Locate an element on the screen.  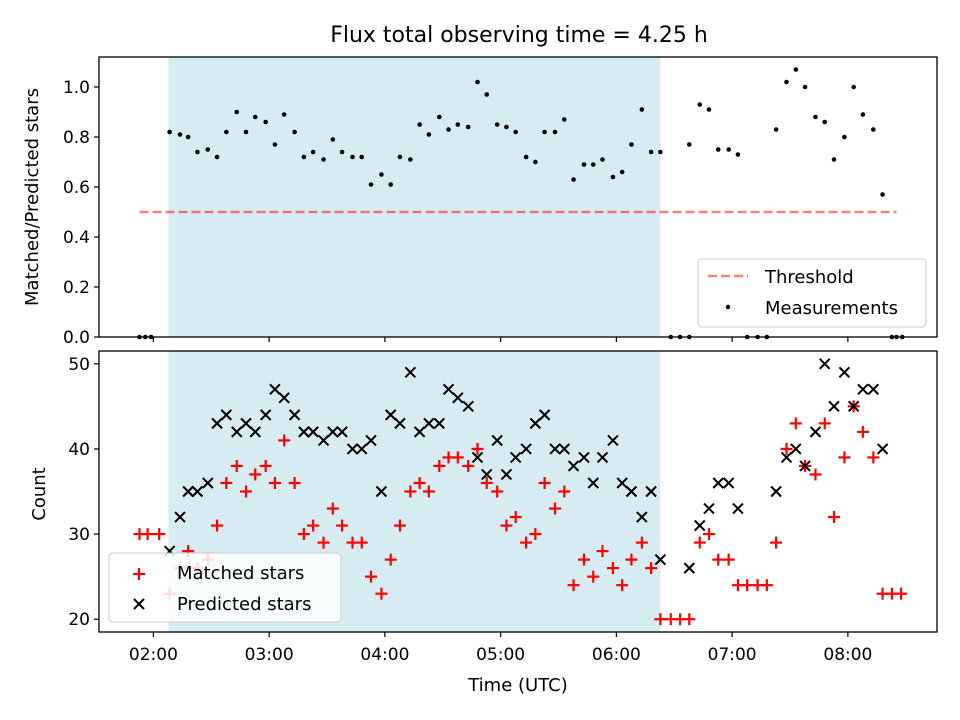
legend-predicted-label: Predicted stars is located at coordinates (244, 604).